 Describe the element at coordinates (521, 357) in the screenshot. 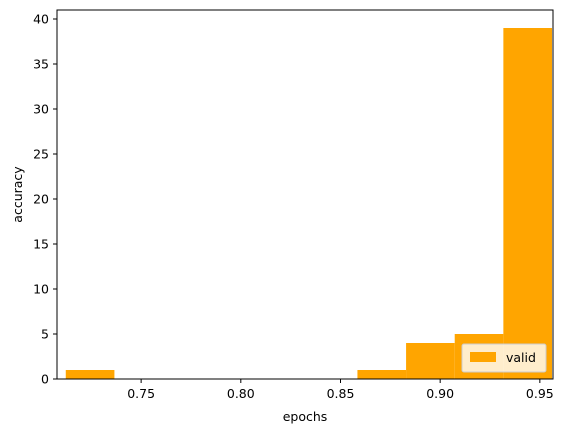

I see `legend-label: valid` at that location.